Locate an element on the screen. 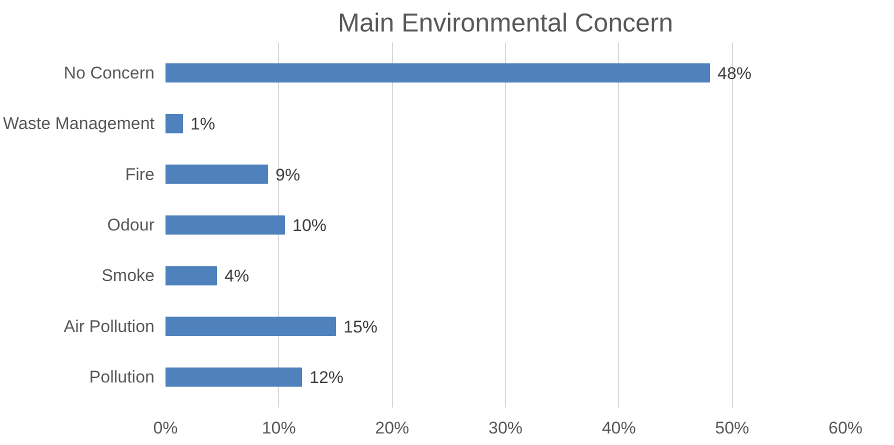 Image resolution: width=894 pixels, height=445 pixels. y-tick-label: Pollution is located at coordinates (122, 377).